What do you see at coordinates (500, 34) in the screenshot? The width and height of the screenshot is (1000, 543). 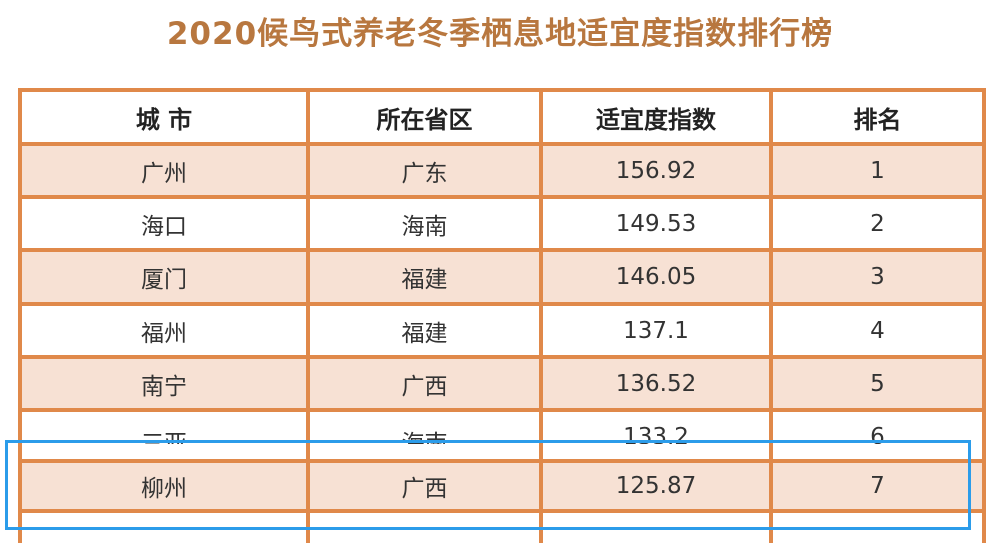 I see `page-title: 2020候鸟式养老冬季栖息地适宜度指数排行榜` at bounding box center [500, 34].